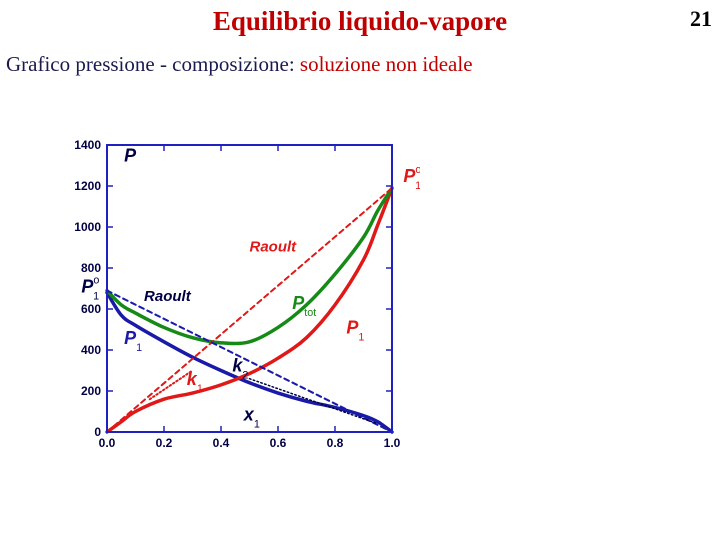 The height and width of the screenshot is (540, 720). Describe the element at coordinates (107, 443) in the screenshot. I see `x-tick-label: 0.0` at that location.